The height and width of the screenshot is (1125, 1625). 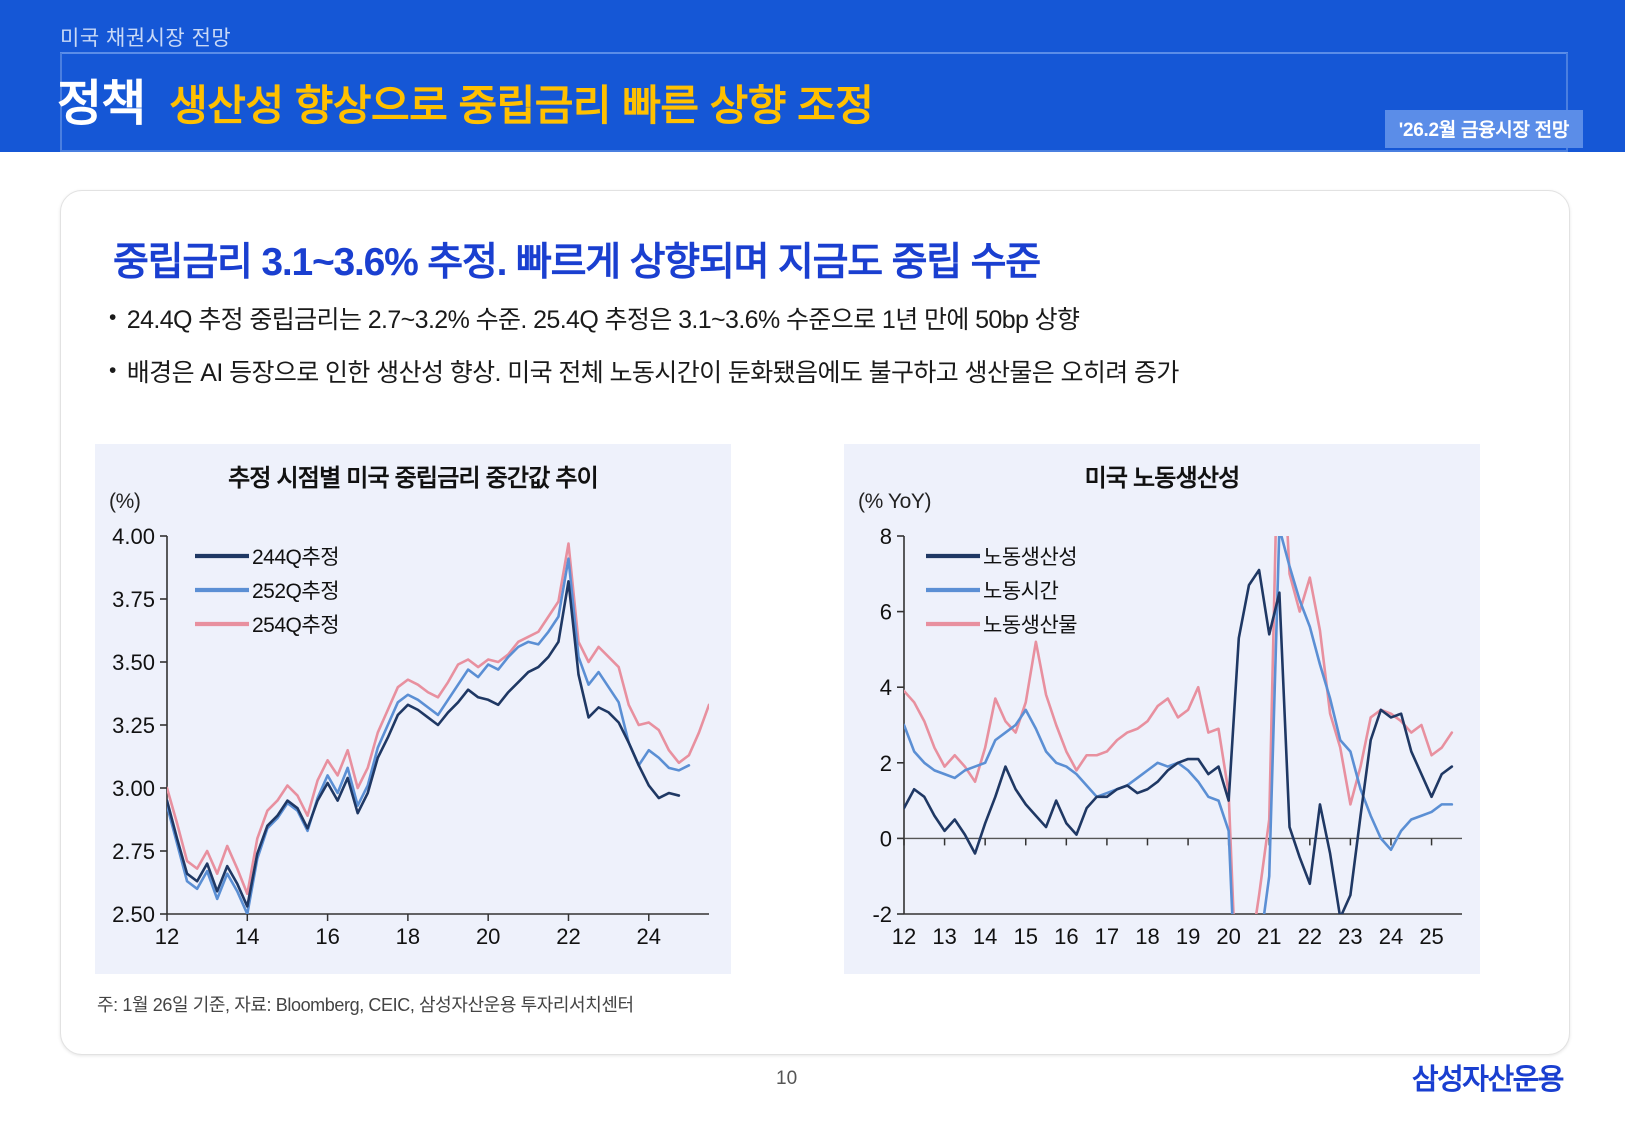 What do you see at coordinates (886, 687) in the screenshot?
I see `y-tick-label: 4` at bounding box center [886, 687].